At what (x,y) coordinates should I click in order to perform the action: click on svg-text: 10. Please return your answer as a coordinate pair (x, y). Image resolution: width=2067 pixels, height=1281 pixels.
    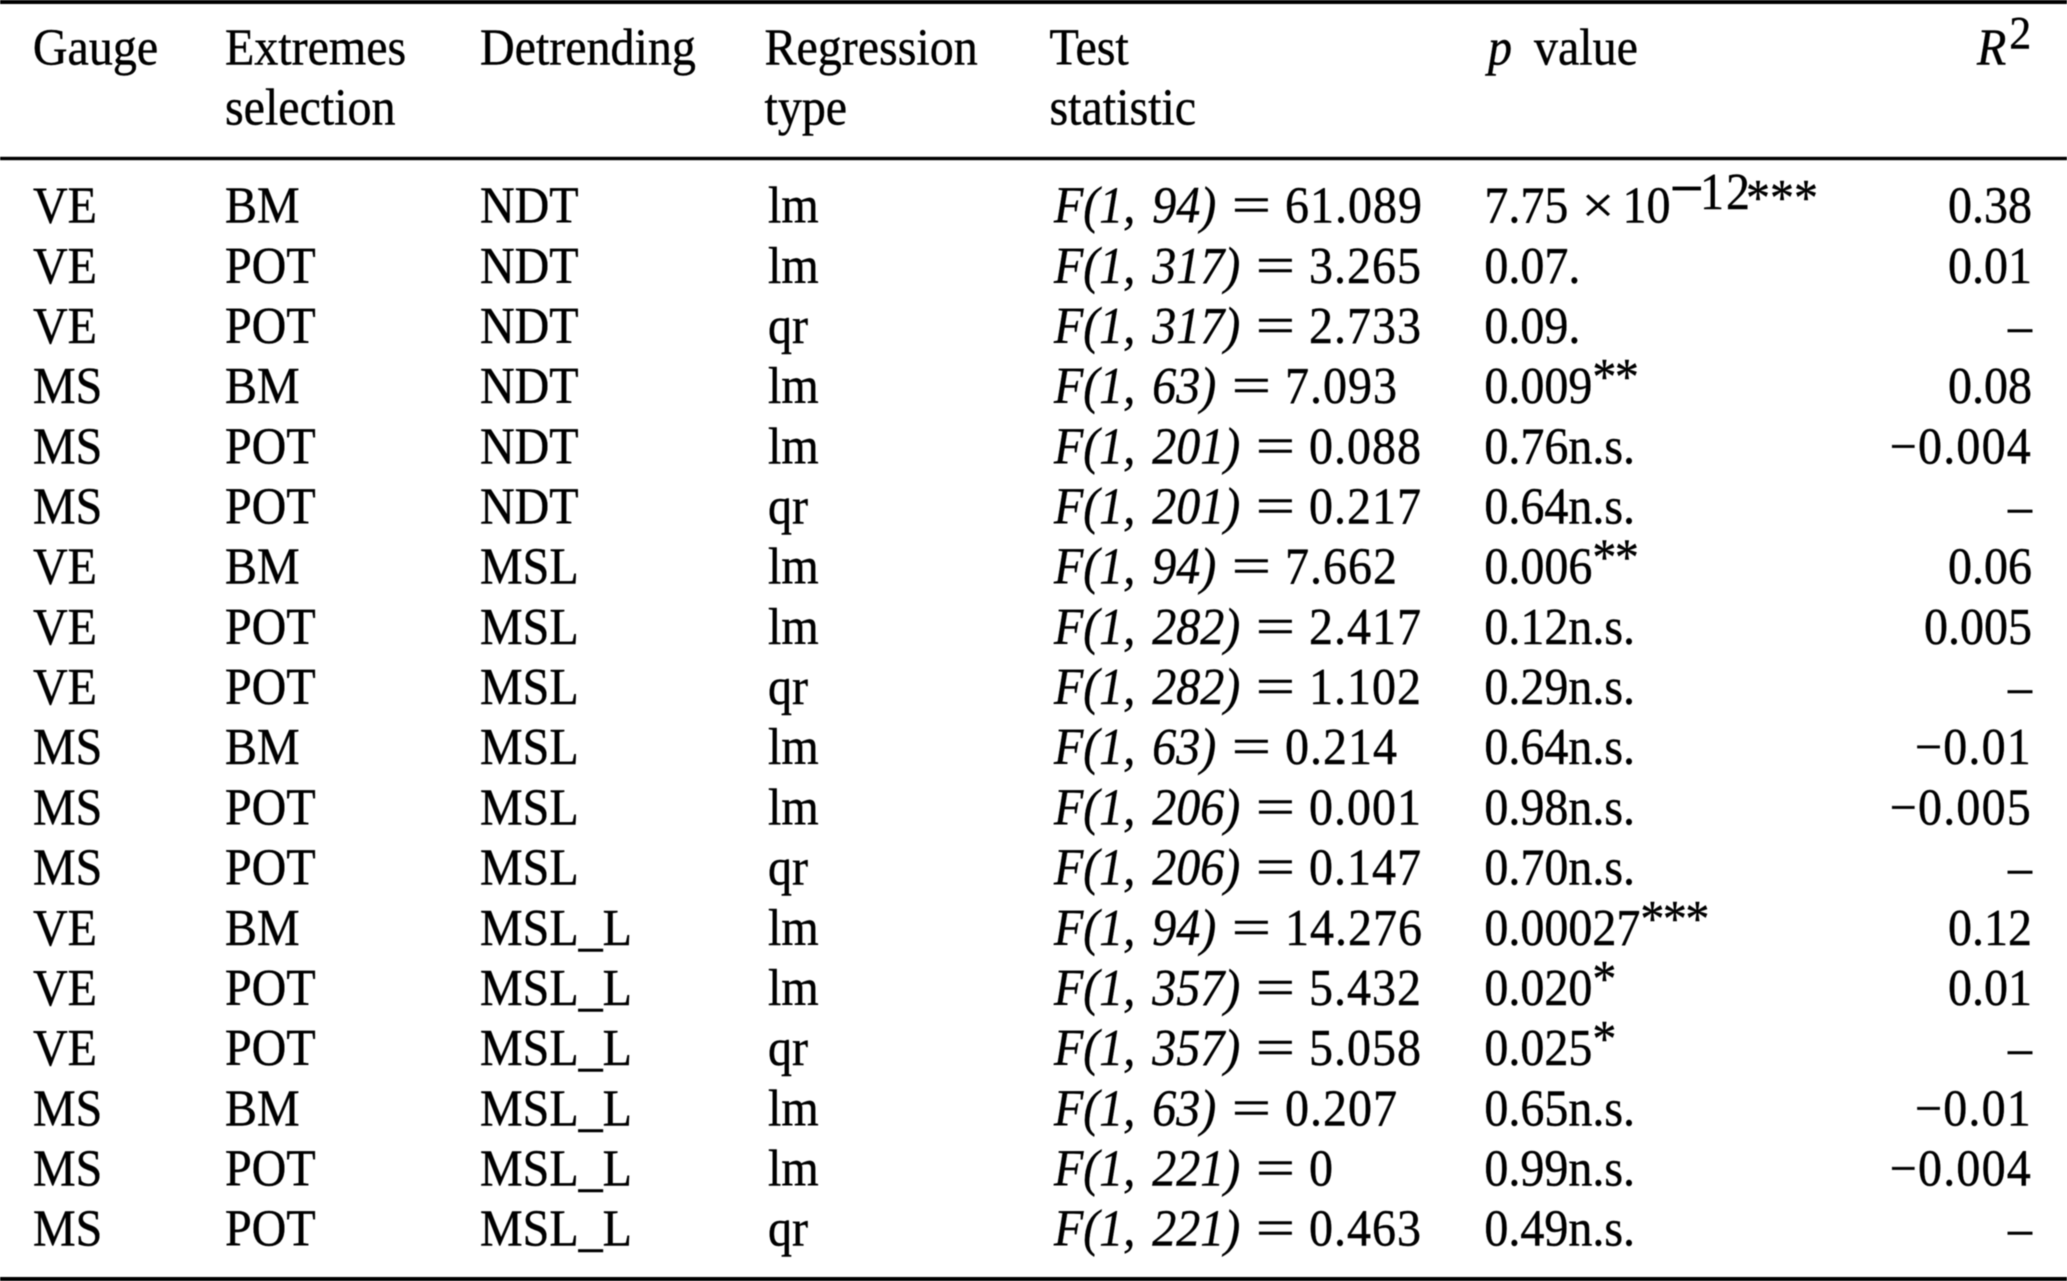
    Looking at the image, I should click on (1647, 205).